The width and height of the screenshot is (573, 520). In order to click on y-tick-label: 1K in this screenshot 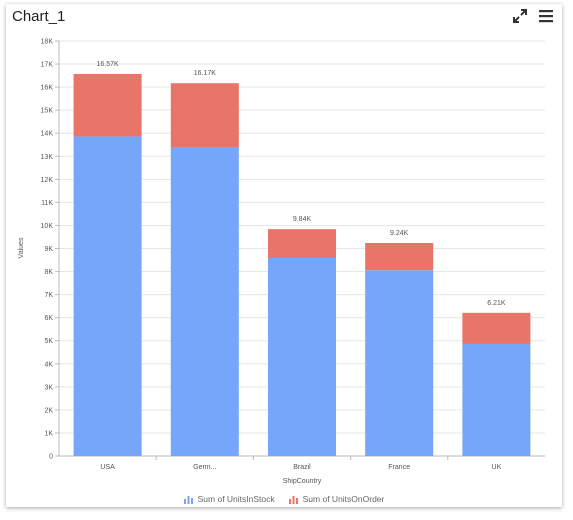, I will do `click(48, 433)`.